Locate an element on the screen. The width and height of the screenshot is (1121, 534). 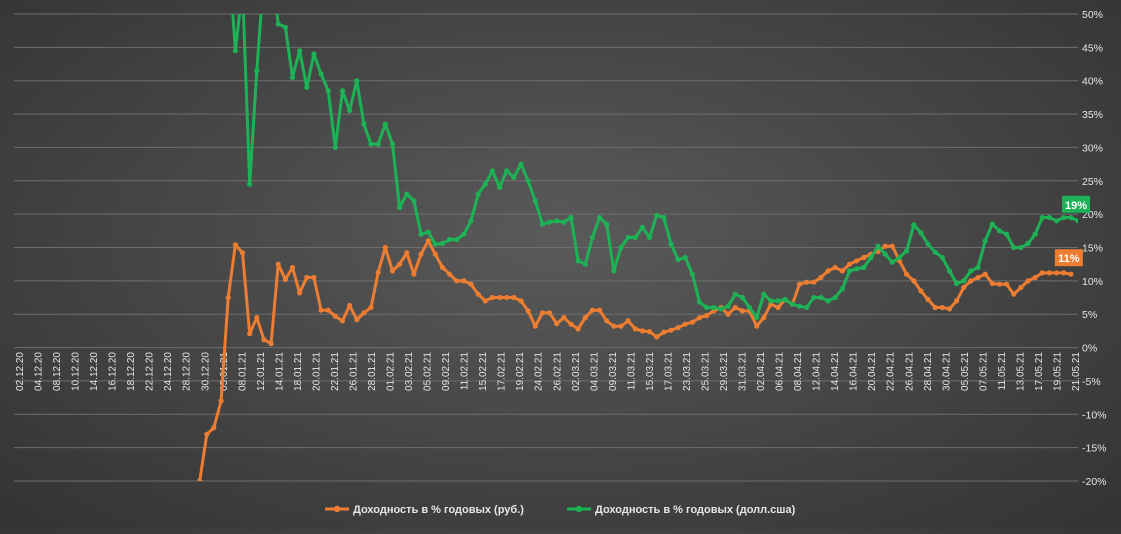
x-tick-label: 26.04.21 is located at coordinates (909, 371).